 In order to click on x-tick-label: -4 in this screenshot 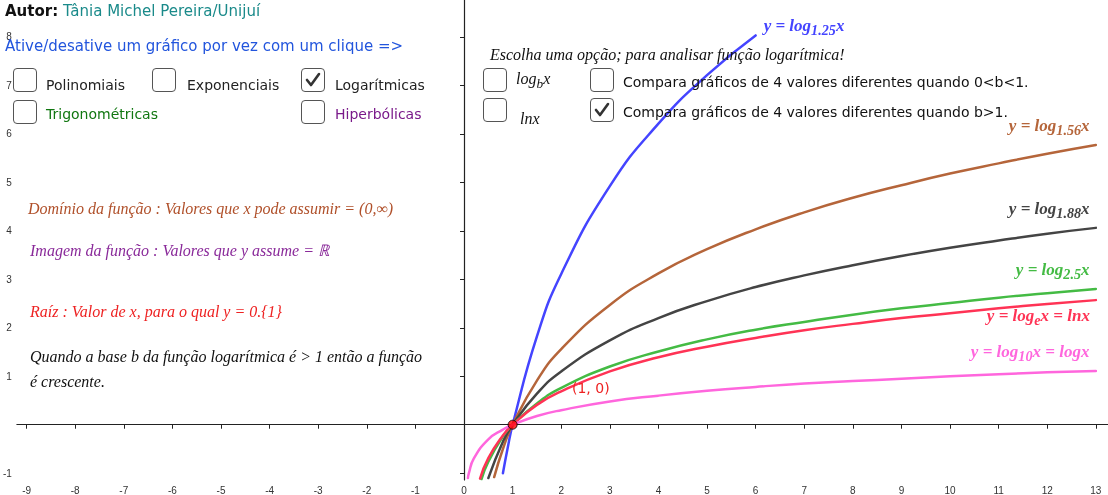, I will do `click(270, 489)`.